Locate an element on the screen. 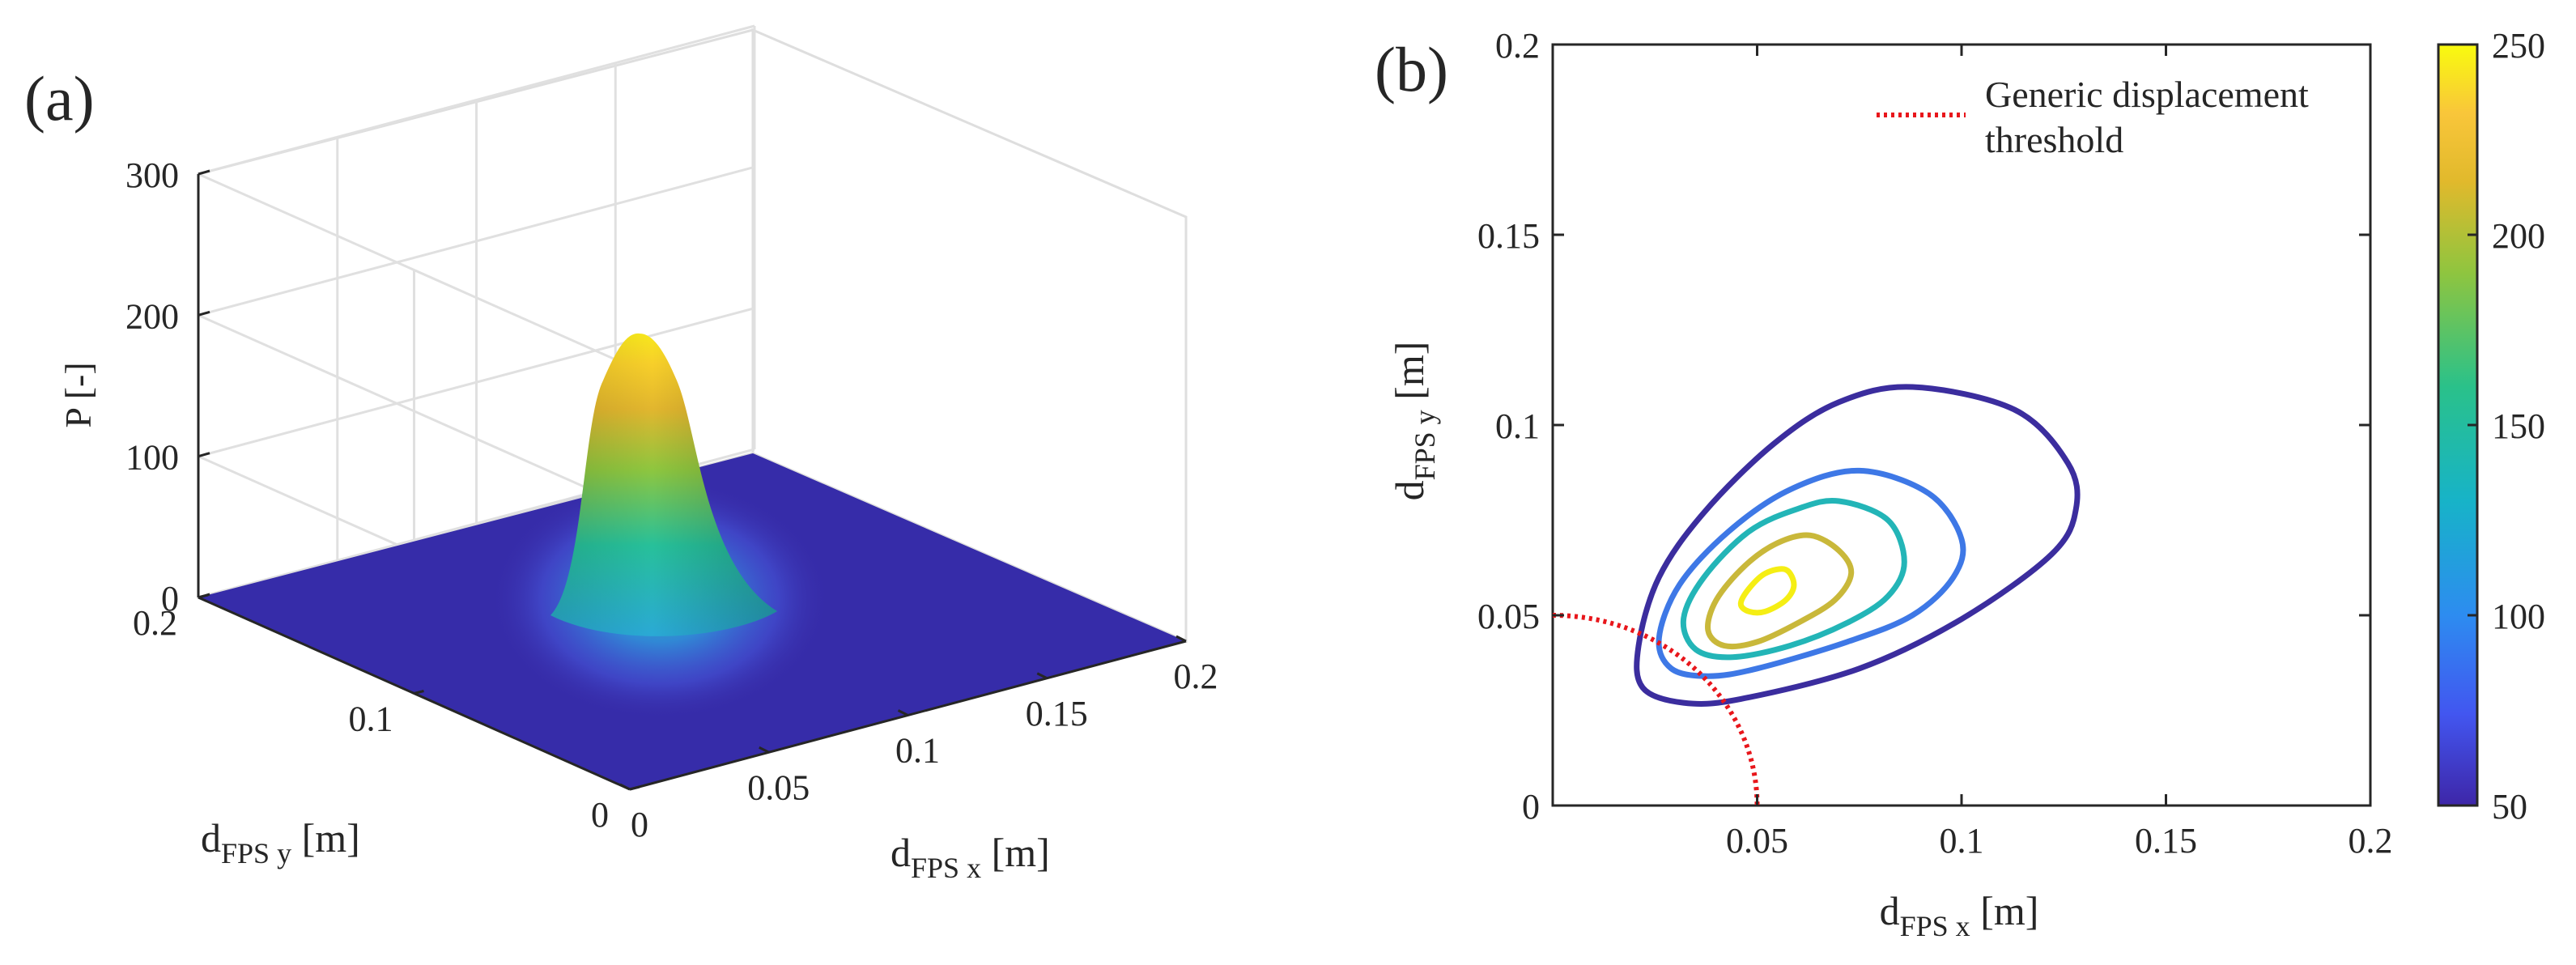 This screenshot has height=965, width=2576. contour-lines is located at coordinates (1857, 545).